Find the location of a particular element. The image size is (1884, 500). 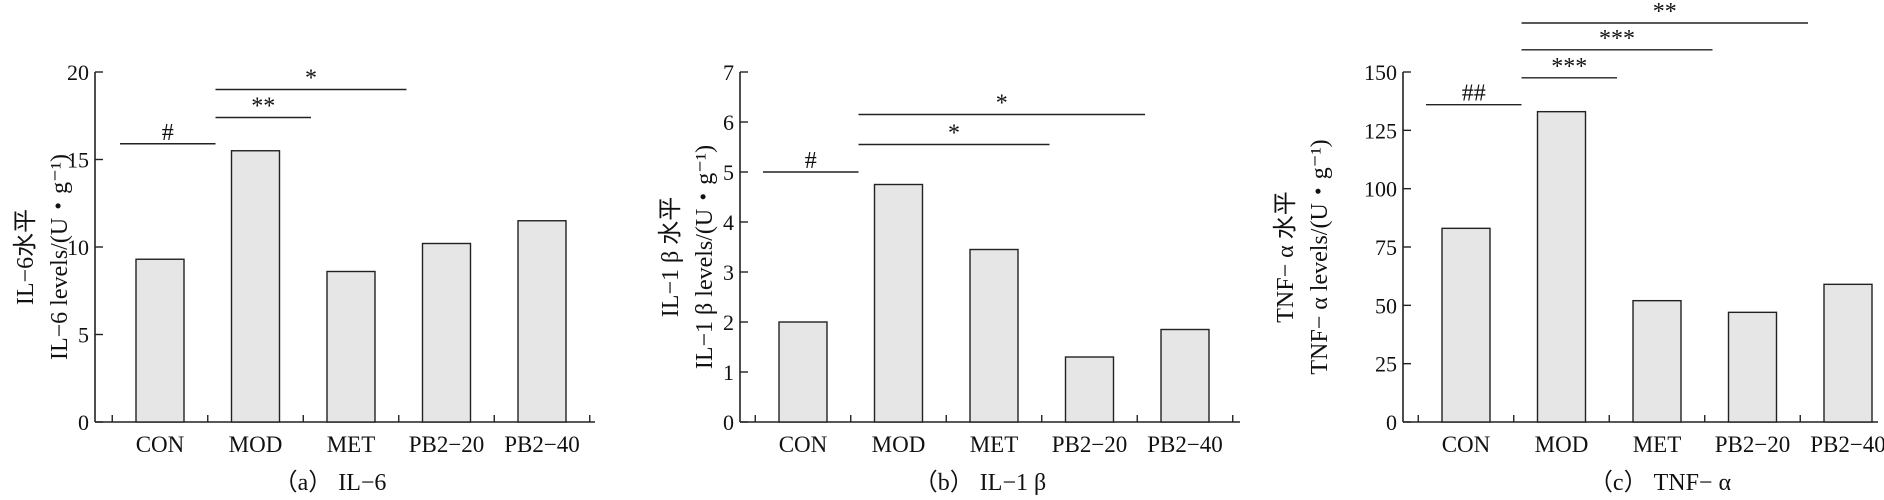

y-axis-label: IL−1 β levels/(U・g⁻¹) is located at coordinates (705, 257).